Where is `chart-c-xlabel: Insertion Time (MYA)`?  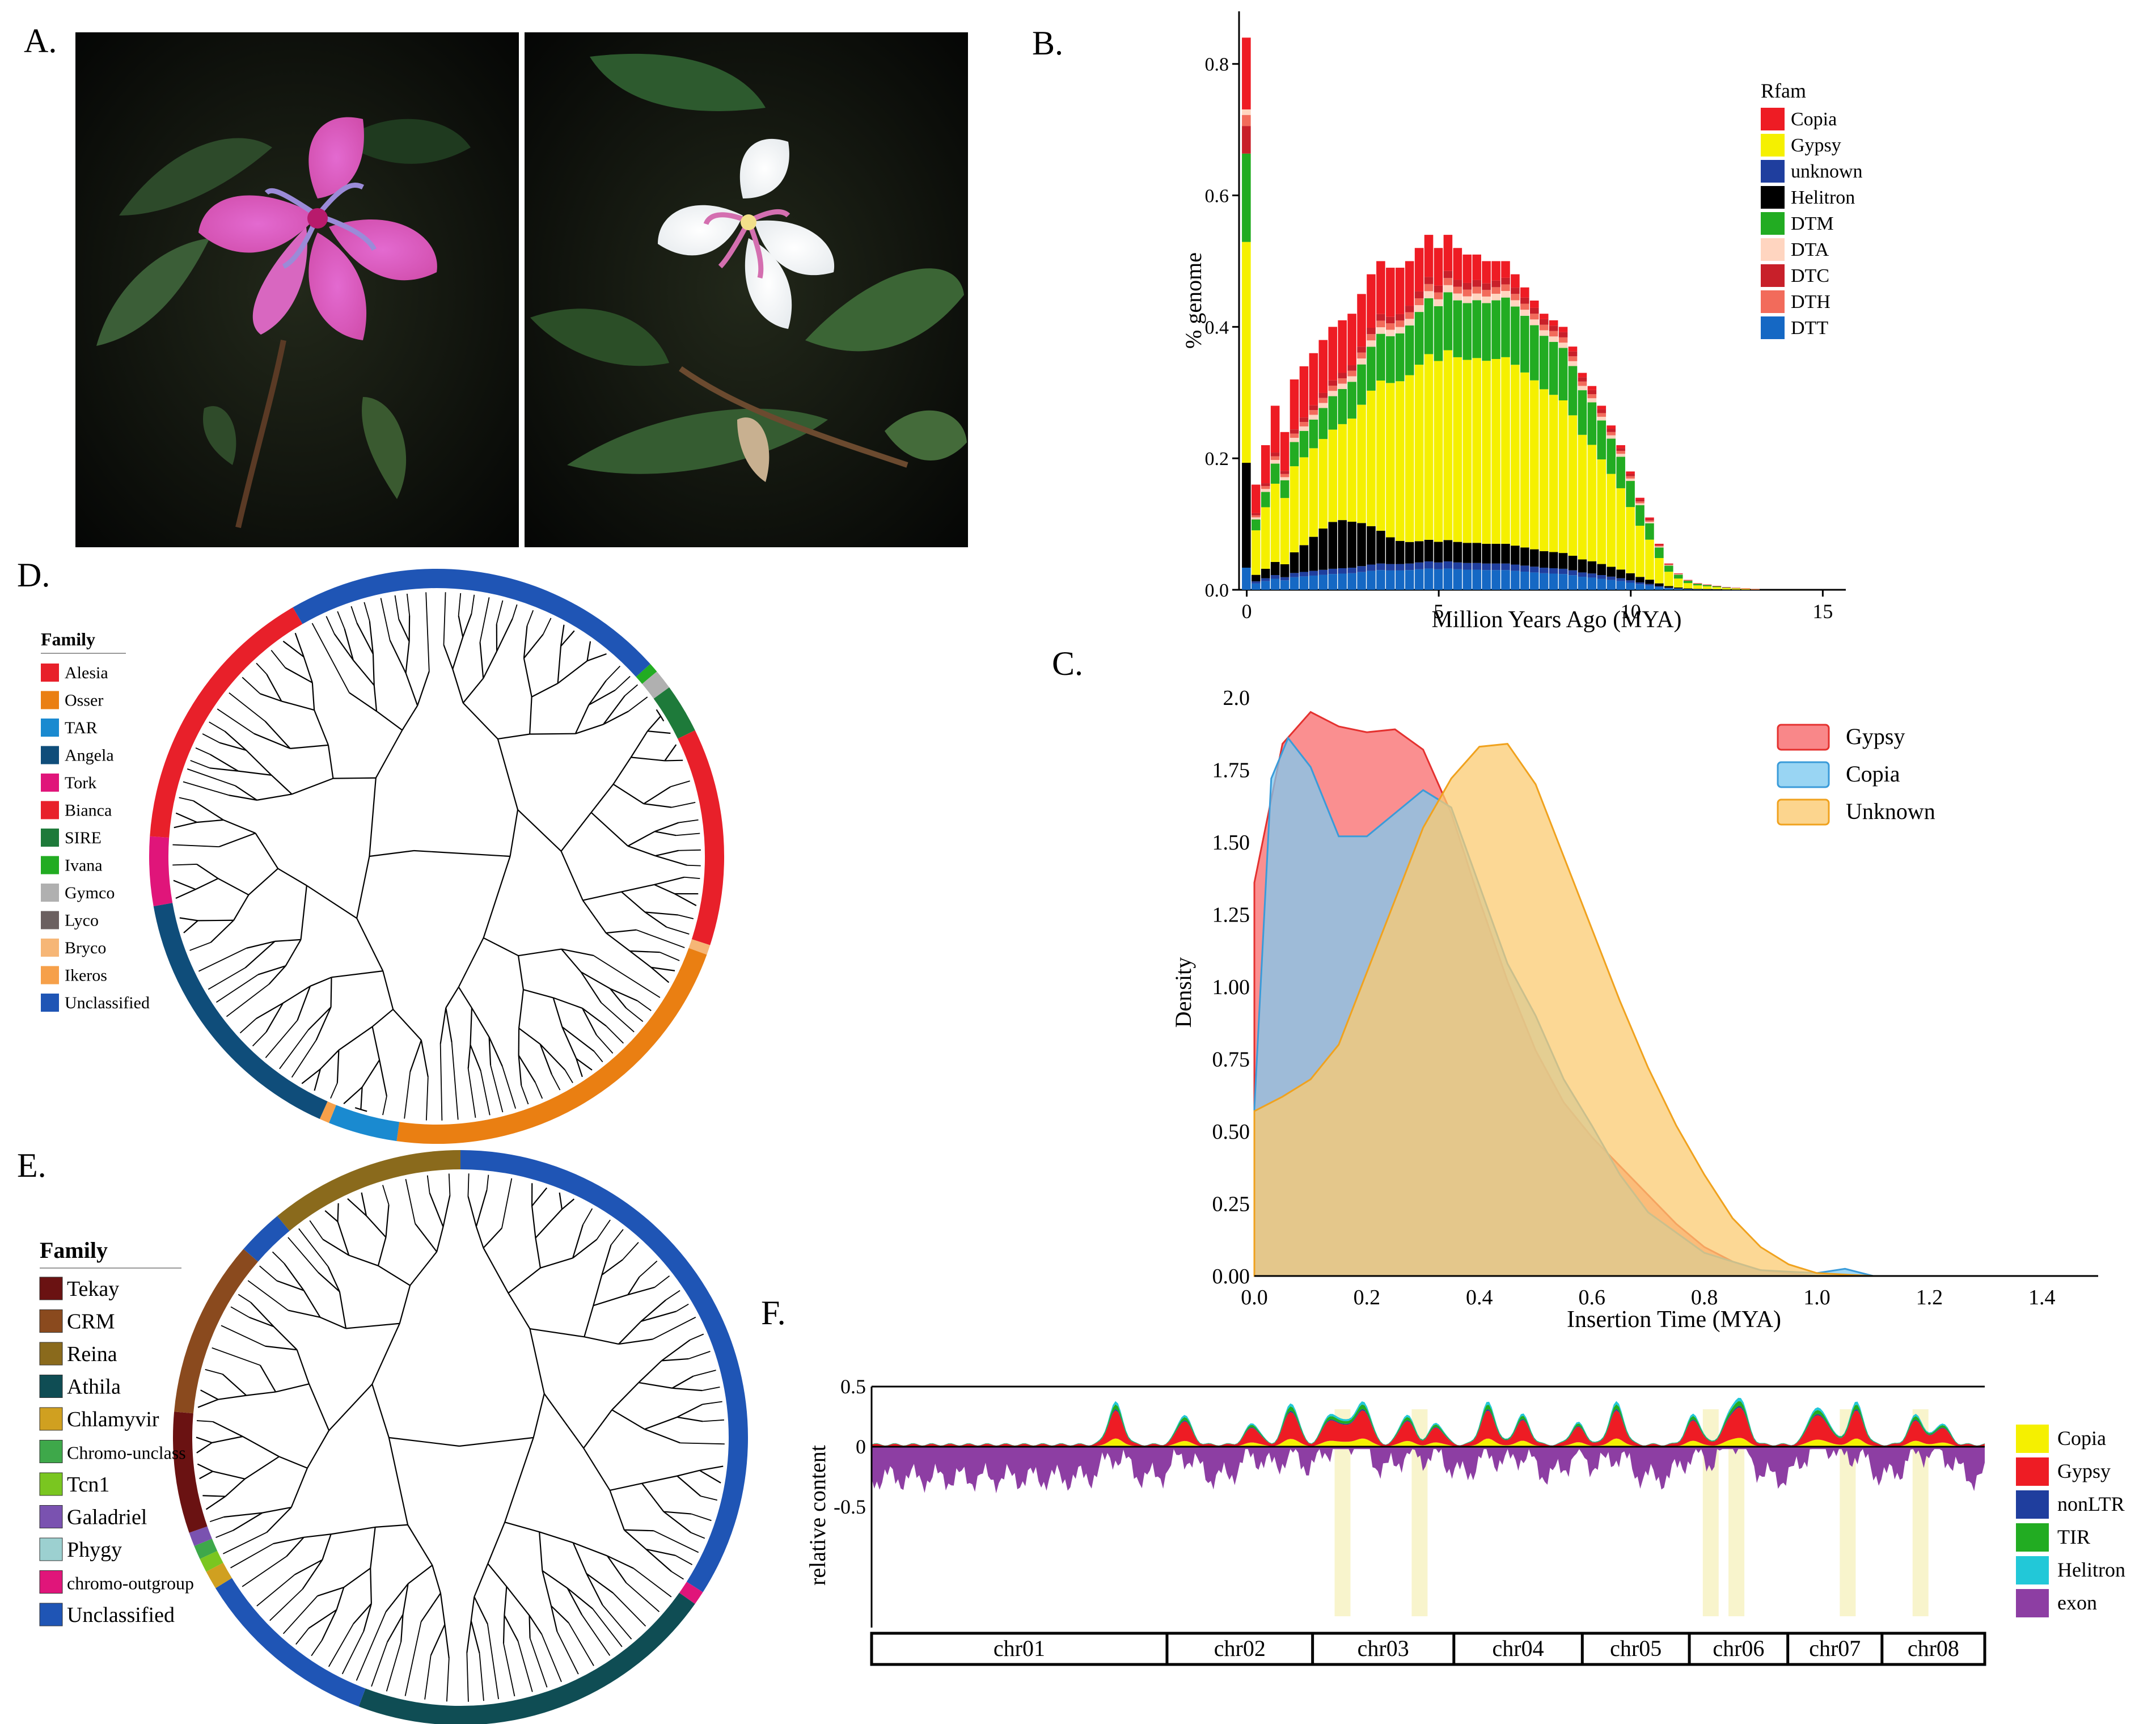 chart-c-xlabel: Insertion Time (MYA) is located at coordinates (1674, 1320).